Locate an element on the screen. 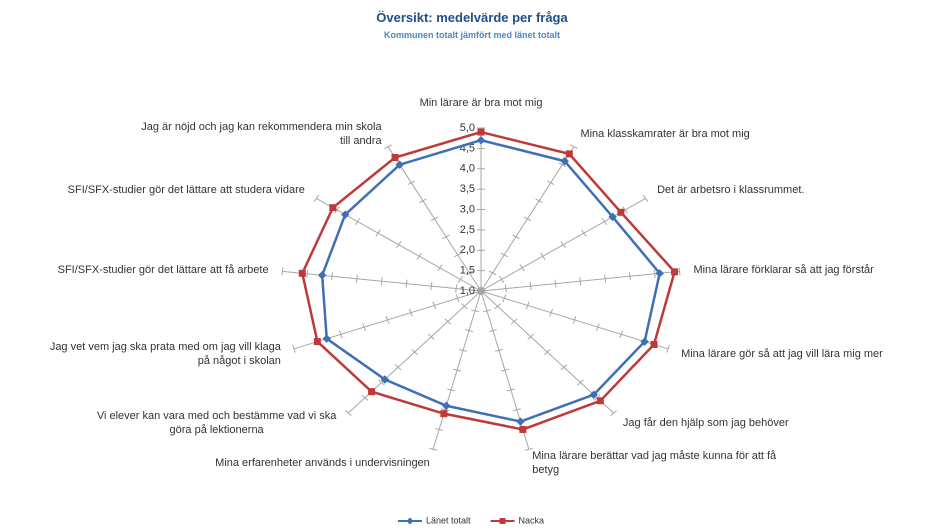  r-tick-label: 3,0 is located at coordinates (467, 209).